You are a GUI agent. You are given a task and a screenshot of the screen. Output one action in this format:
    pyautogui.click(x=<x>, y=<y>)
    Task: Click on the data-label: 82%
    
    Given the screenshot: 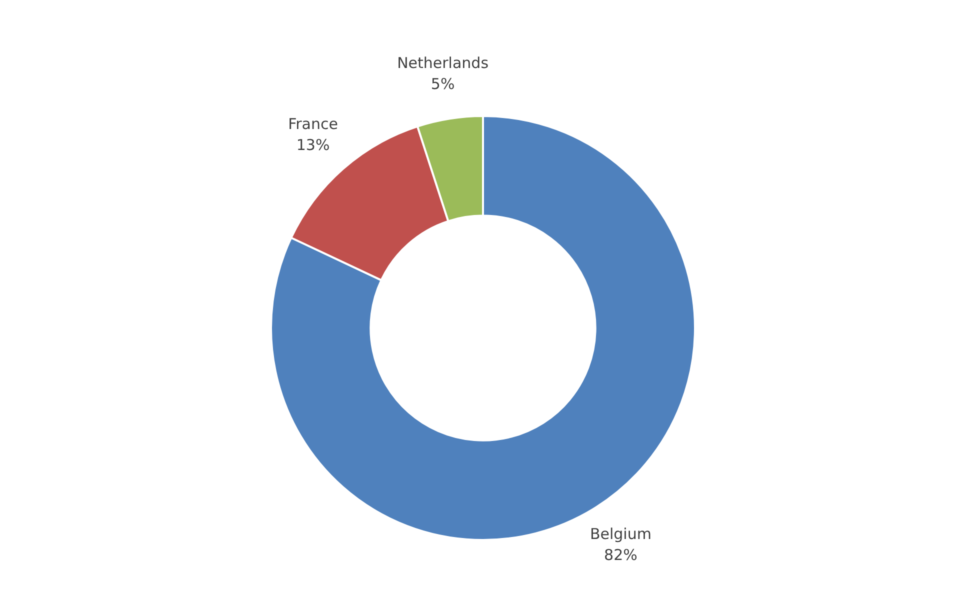 What is the action you would take?
    pyautogui.click(x=621, y=555)
    